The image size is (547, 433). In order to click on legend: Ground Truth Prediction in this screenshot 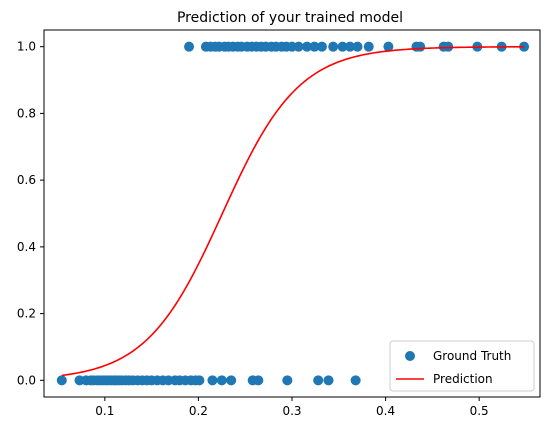, I will do `click(462, 366)`.